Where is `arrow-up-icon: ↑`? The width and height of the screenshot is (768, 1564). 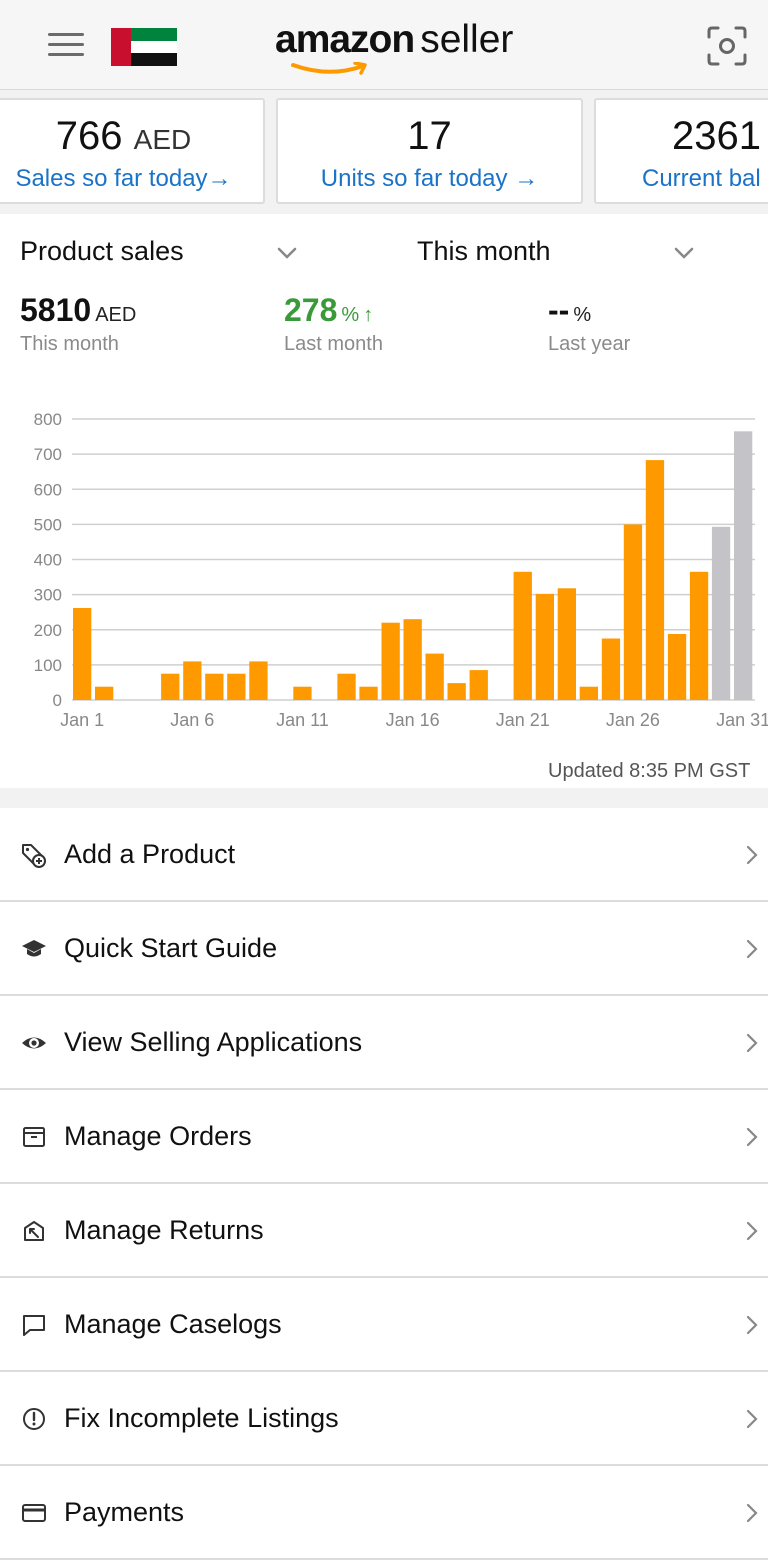 arrow-up-icon: ↑ is located at coordinates (368, 315).